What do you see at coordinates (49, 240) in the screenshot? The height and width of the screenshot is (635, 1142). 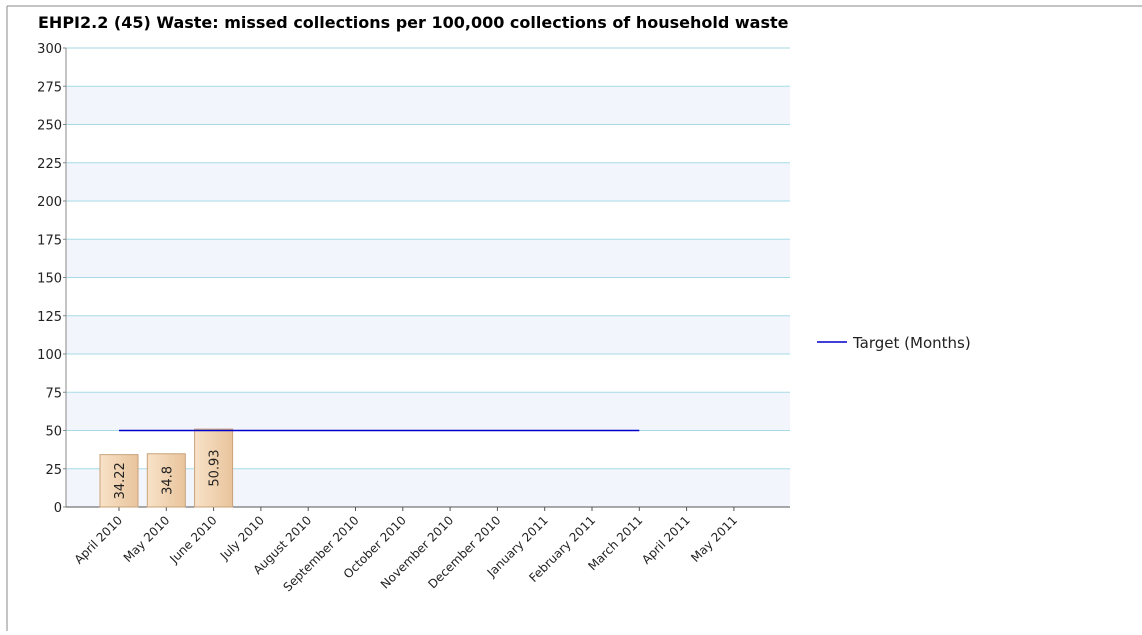 I see `y-tick-label: 175` at bounding box center [49, 240].